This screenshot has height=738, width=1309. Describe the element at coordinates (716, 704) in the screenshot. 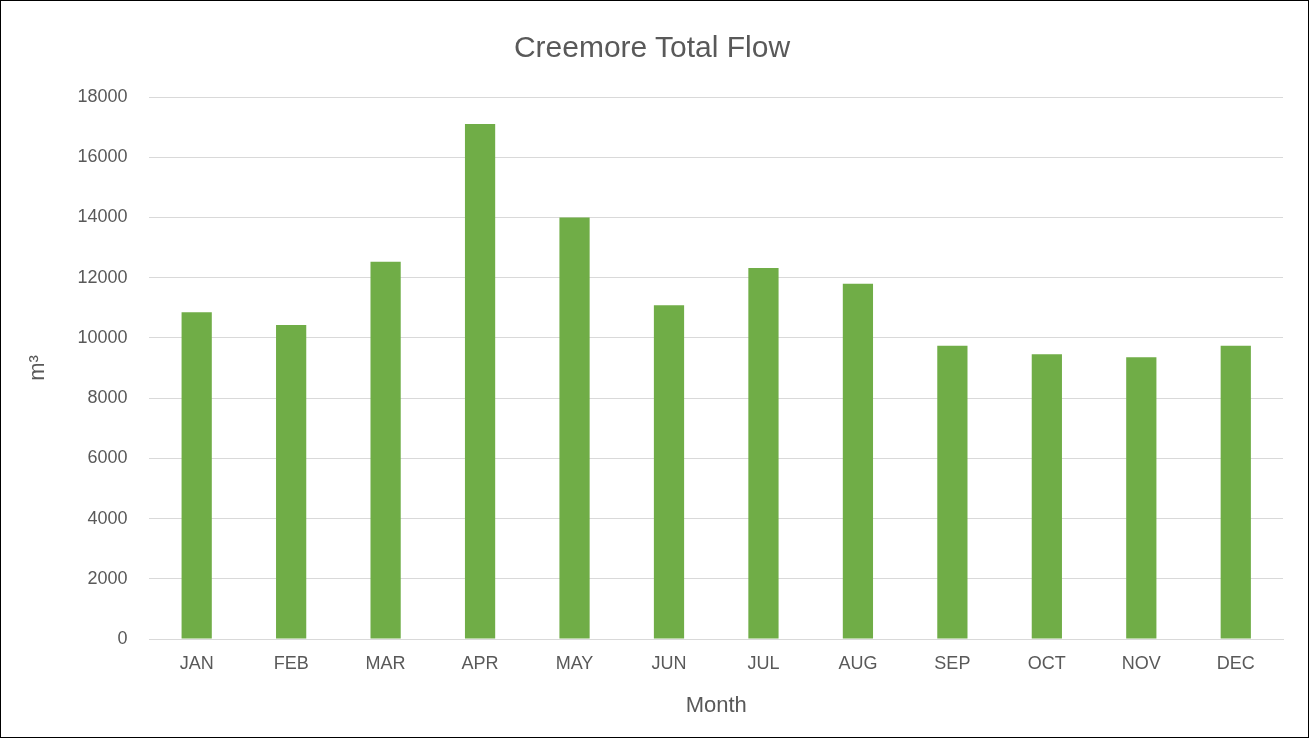

I see `x-axis-title: Month` at that location.